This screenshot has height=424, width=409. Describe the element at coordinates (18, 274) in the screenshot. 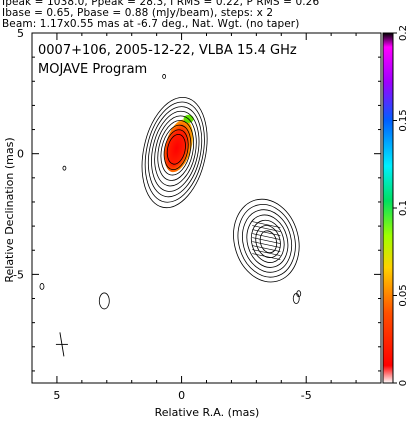

I see `y-tick-label: -5` at that location.